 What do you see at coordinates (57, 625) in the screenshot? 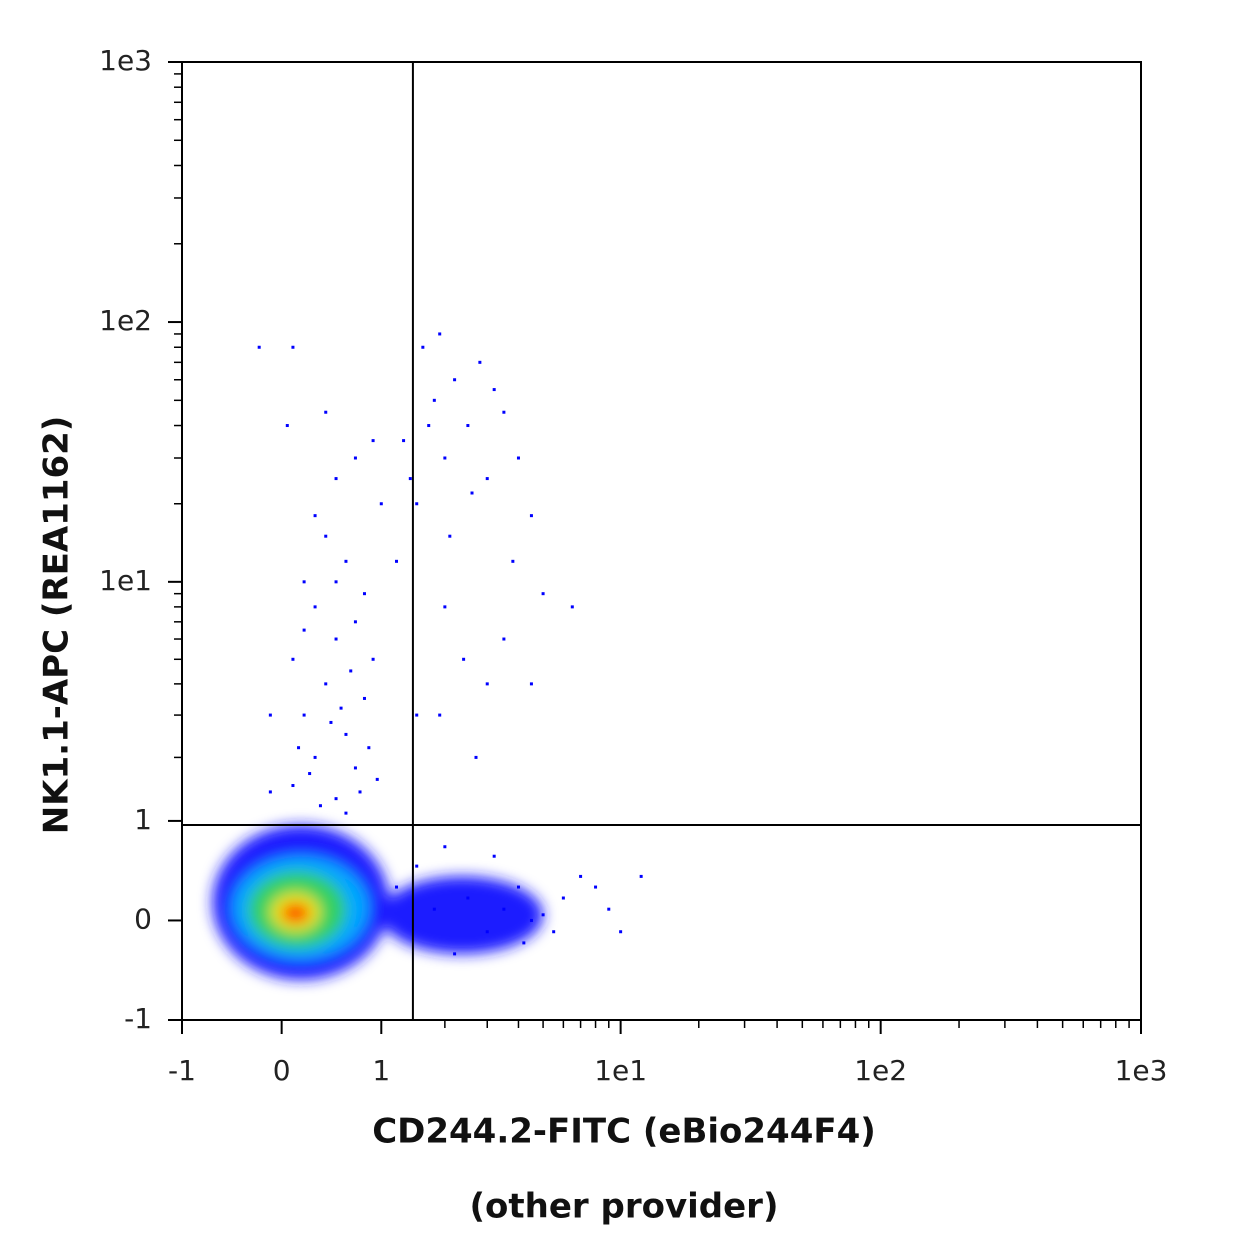
I see `y-axis-title: NK1.1-APC (REA1162)` at bounding box center [57, 625].